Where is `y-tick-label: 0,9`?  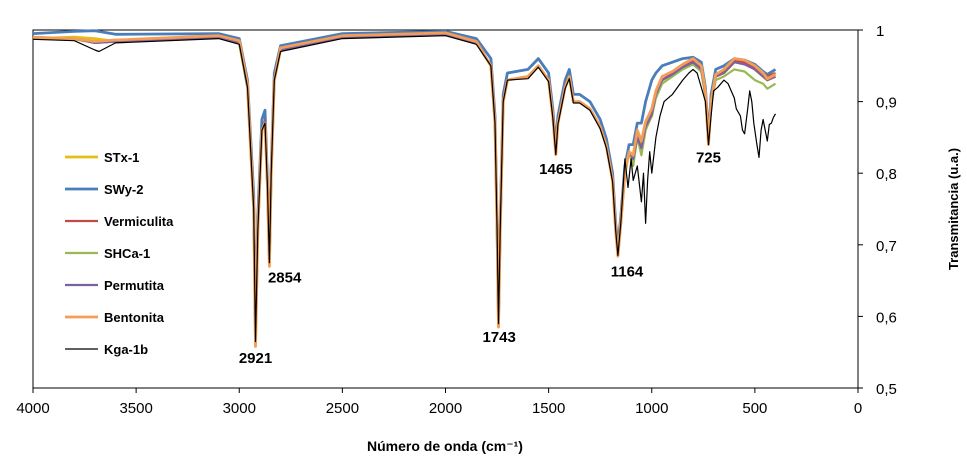 y-tick-label: 0,9 is located at coordinates (886, 103).